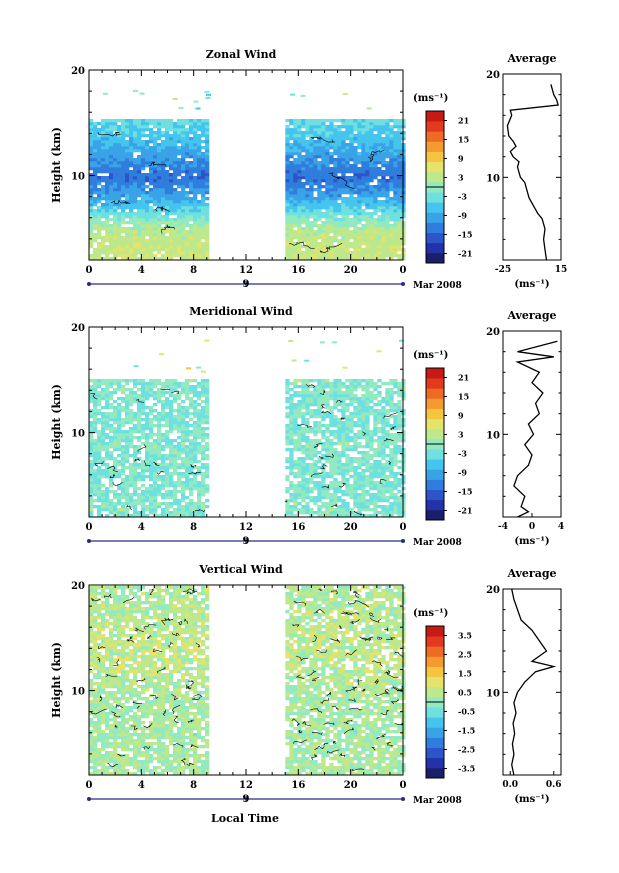  What do you see at coordinates (247, 175) in the screenshot?
I see `heatmap-cells` at bounding box center [247, 175].